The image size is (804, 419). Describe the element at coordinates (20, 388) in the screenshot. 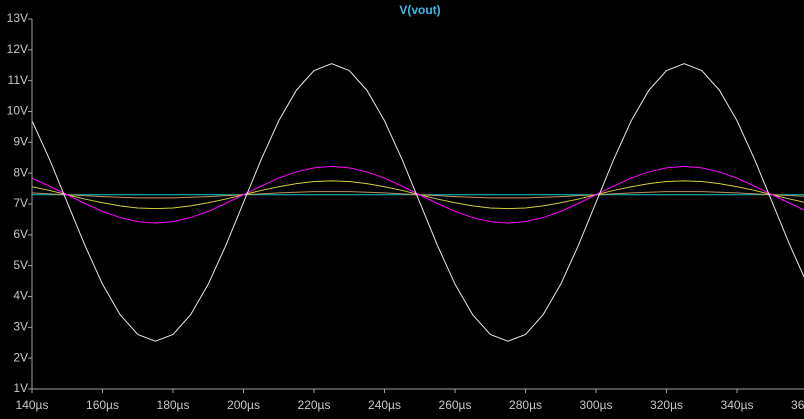

I see `y-tick-label: 1V` at that location.